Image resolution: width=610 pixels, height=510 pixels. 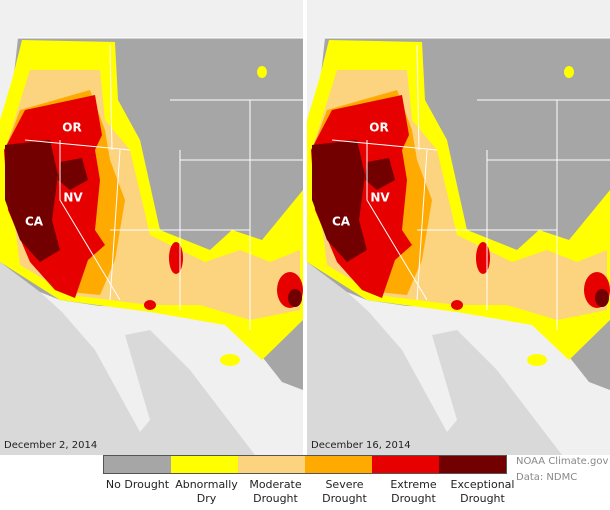 I want to click on credit: NOAA Climate.gov, so click(x=562, y=461).